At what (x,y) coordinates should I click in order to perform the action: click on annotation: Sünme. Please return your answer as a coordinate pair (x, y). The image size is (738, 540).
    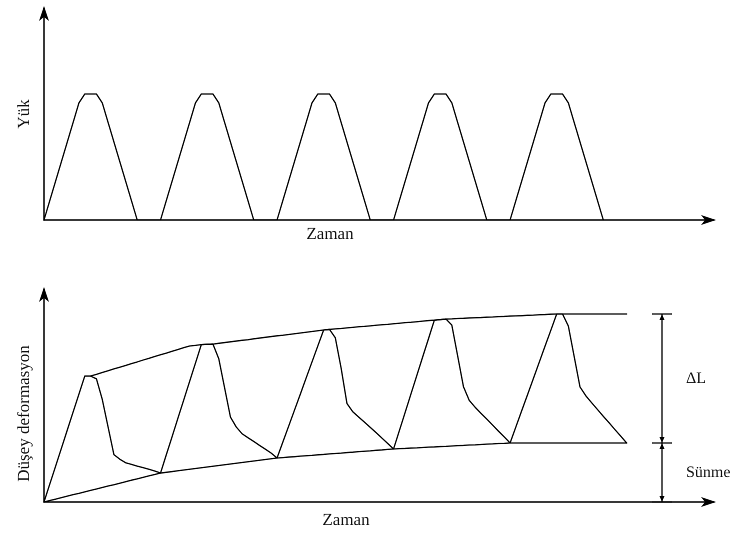
    Looking at the image, I should click on (708, 472).